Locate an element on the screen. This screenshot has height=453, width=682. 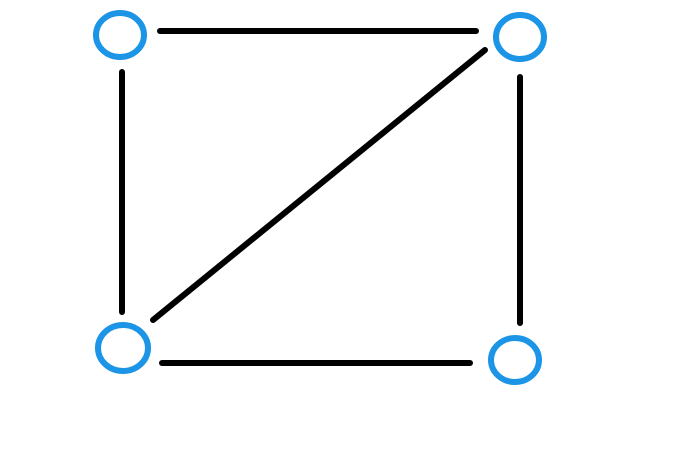
node-bottom-right is located at coordinates (515, 360).